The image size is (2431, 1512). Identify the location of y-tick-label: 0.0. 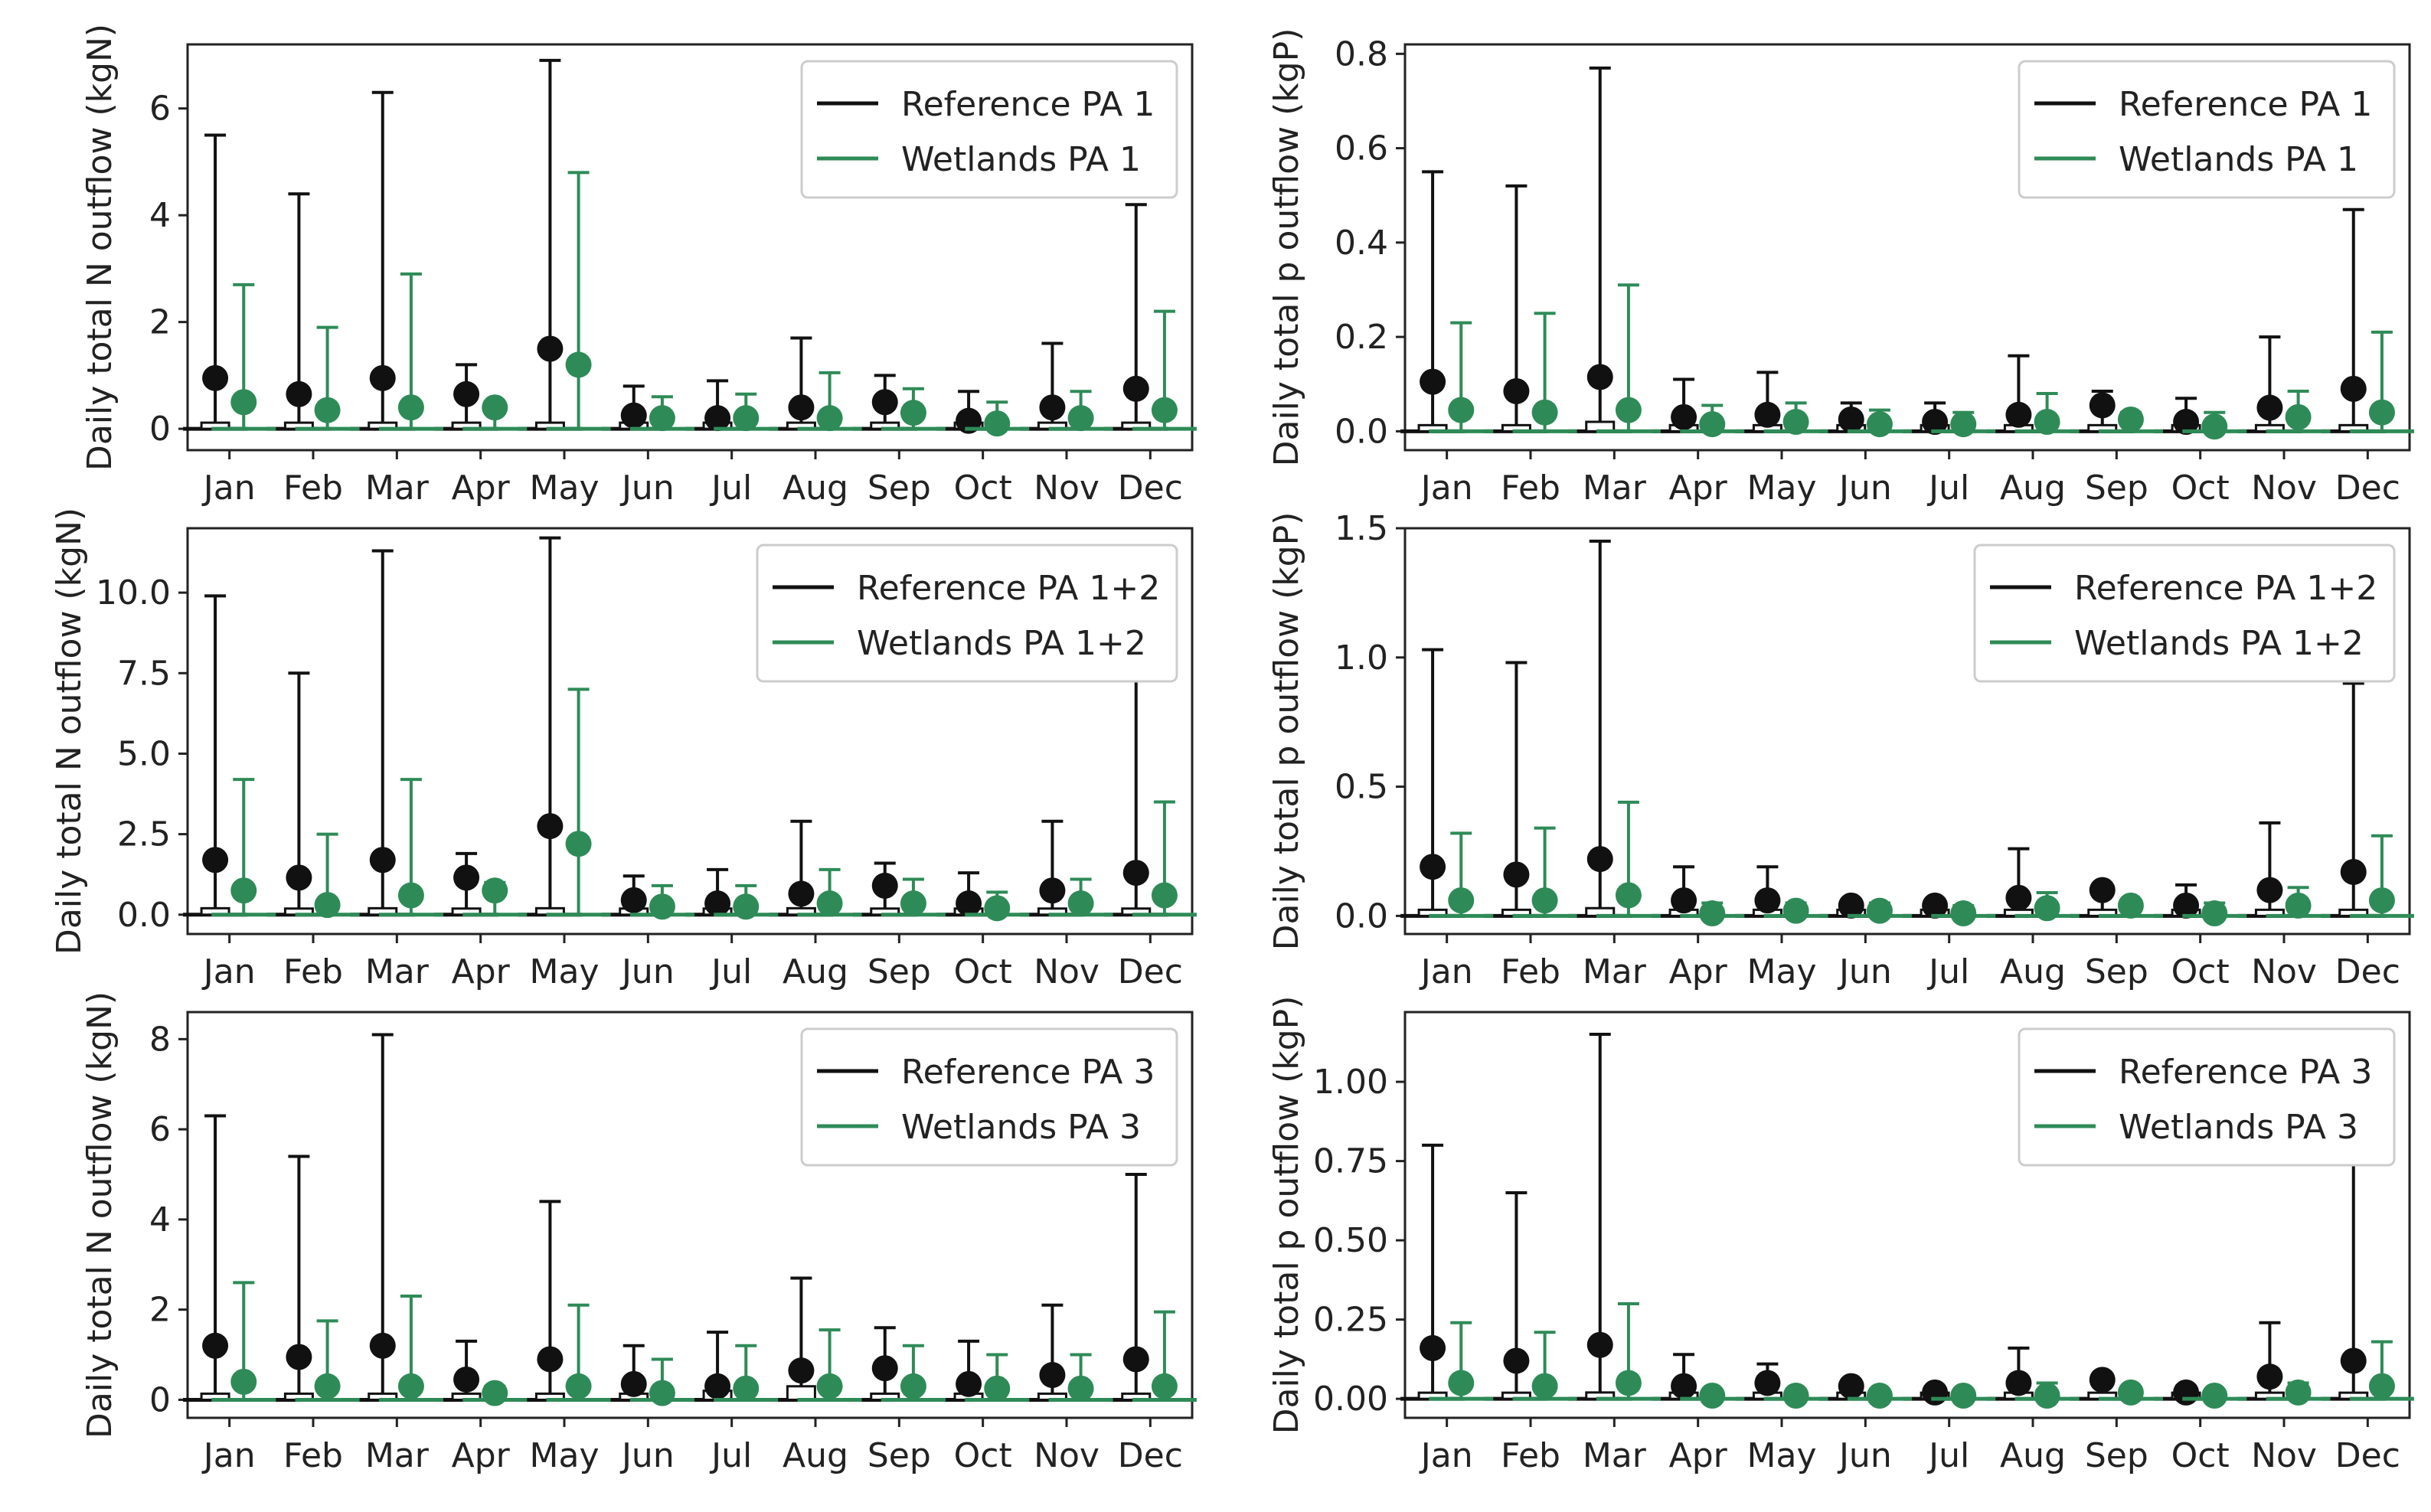
(1361, 916).